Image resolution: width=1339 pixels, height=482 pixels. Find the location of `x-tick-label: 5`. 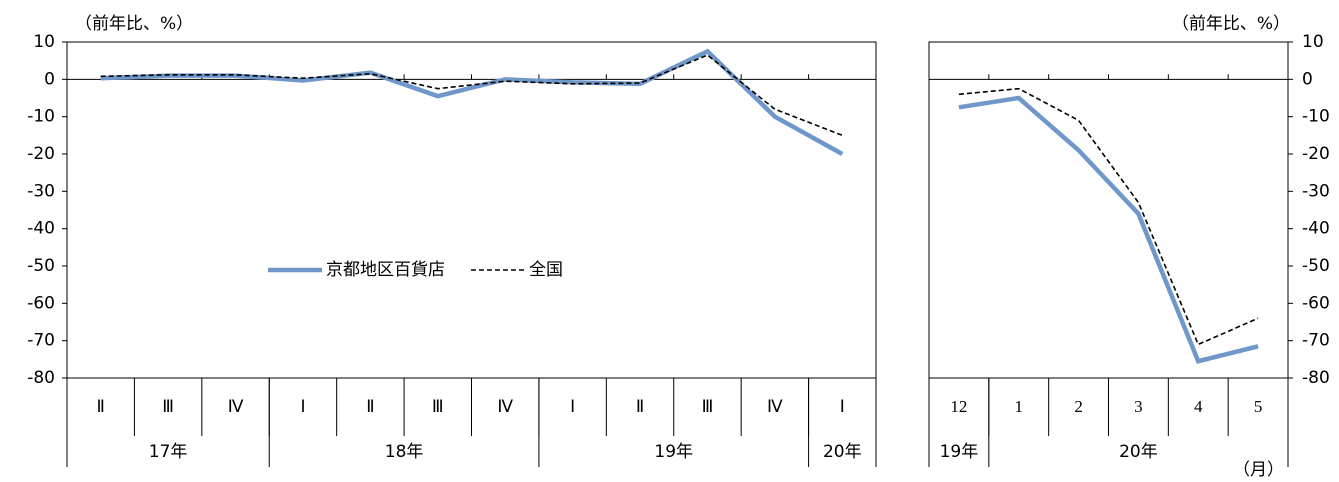

x-tick-label: 5 is located at coordinates (1258, 406).